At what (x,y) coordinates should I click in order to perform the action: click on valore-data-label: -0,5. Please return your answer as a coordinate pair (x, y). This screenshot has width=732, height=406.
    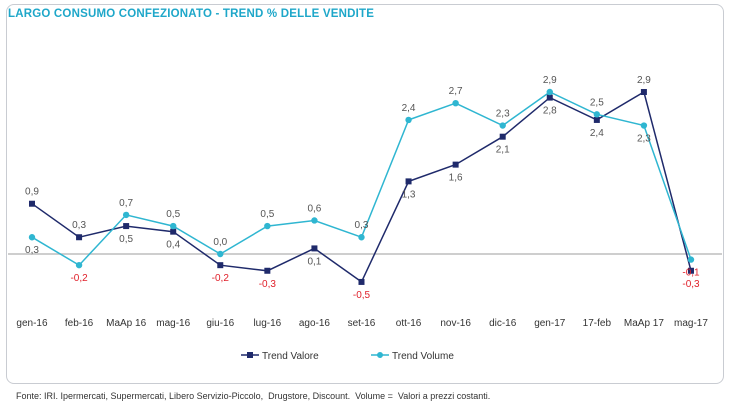
    Looking at the image, I should click on (362, 295).